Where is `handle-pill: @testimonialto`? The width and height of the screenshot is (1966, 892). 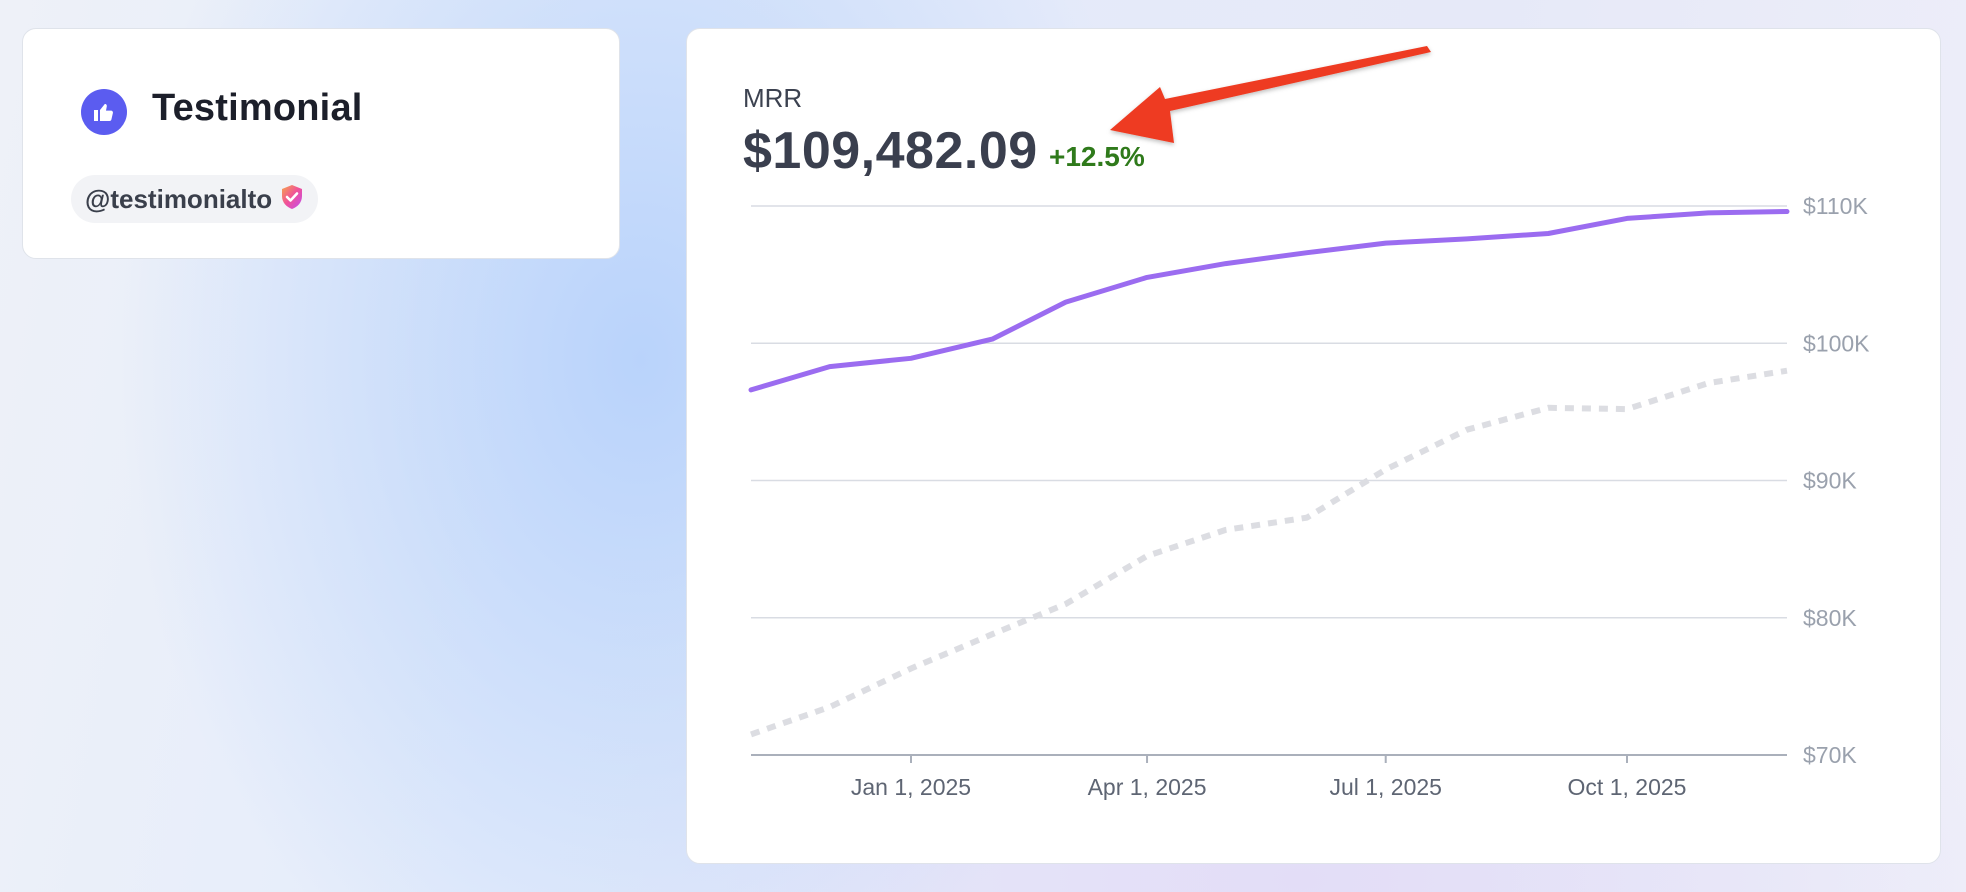 handle-pill: @testimonialto is located at coordinates (195, 199).